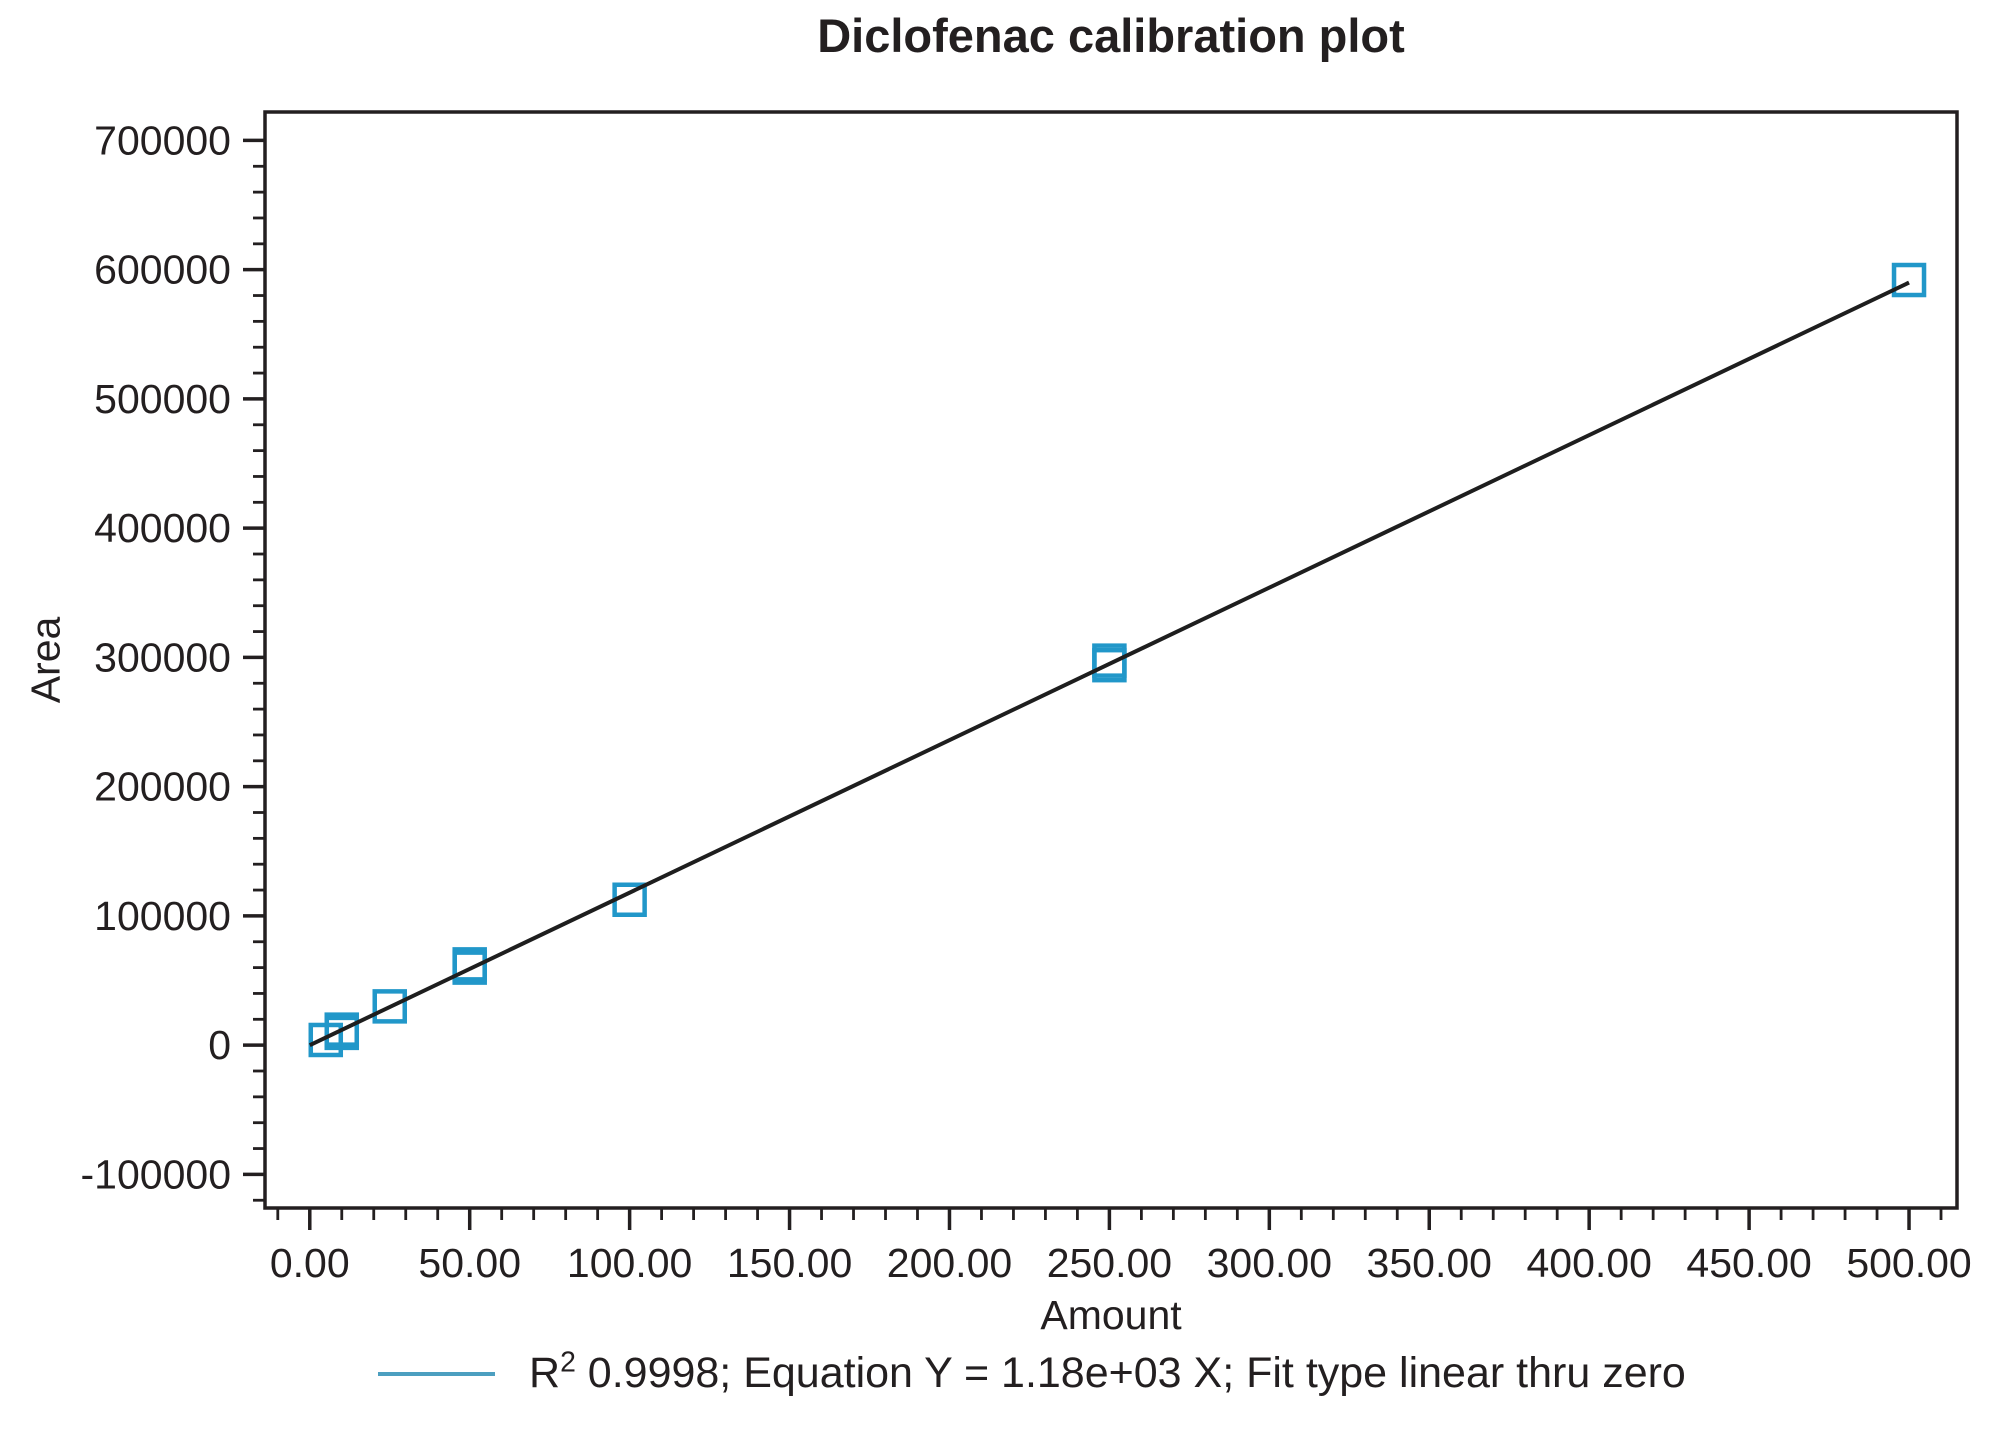  What do you see at coordinates (219, 1045) in the screenshot?
I see `y-tick-label: 0` at bounding box center [219, 1045].